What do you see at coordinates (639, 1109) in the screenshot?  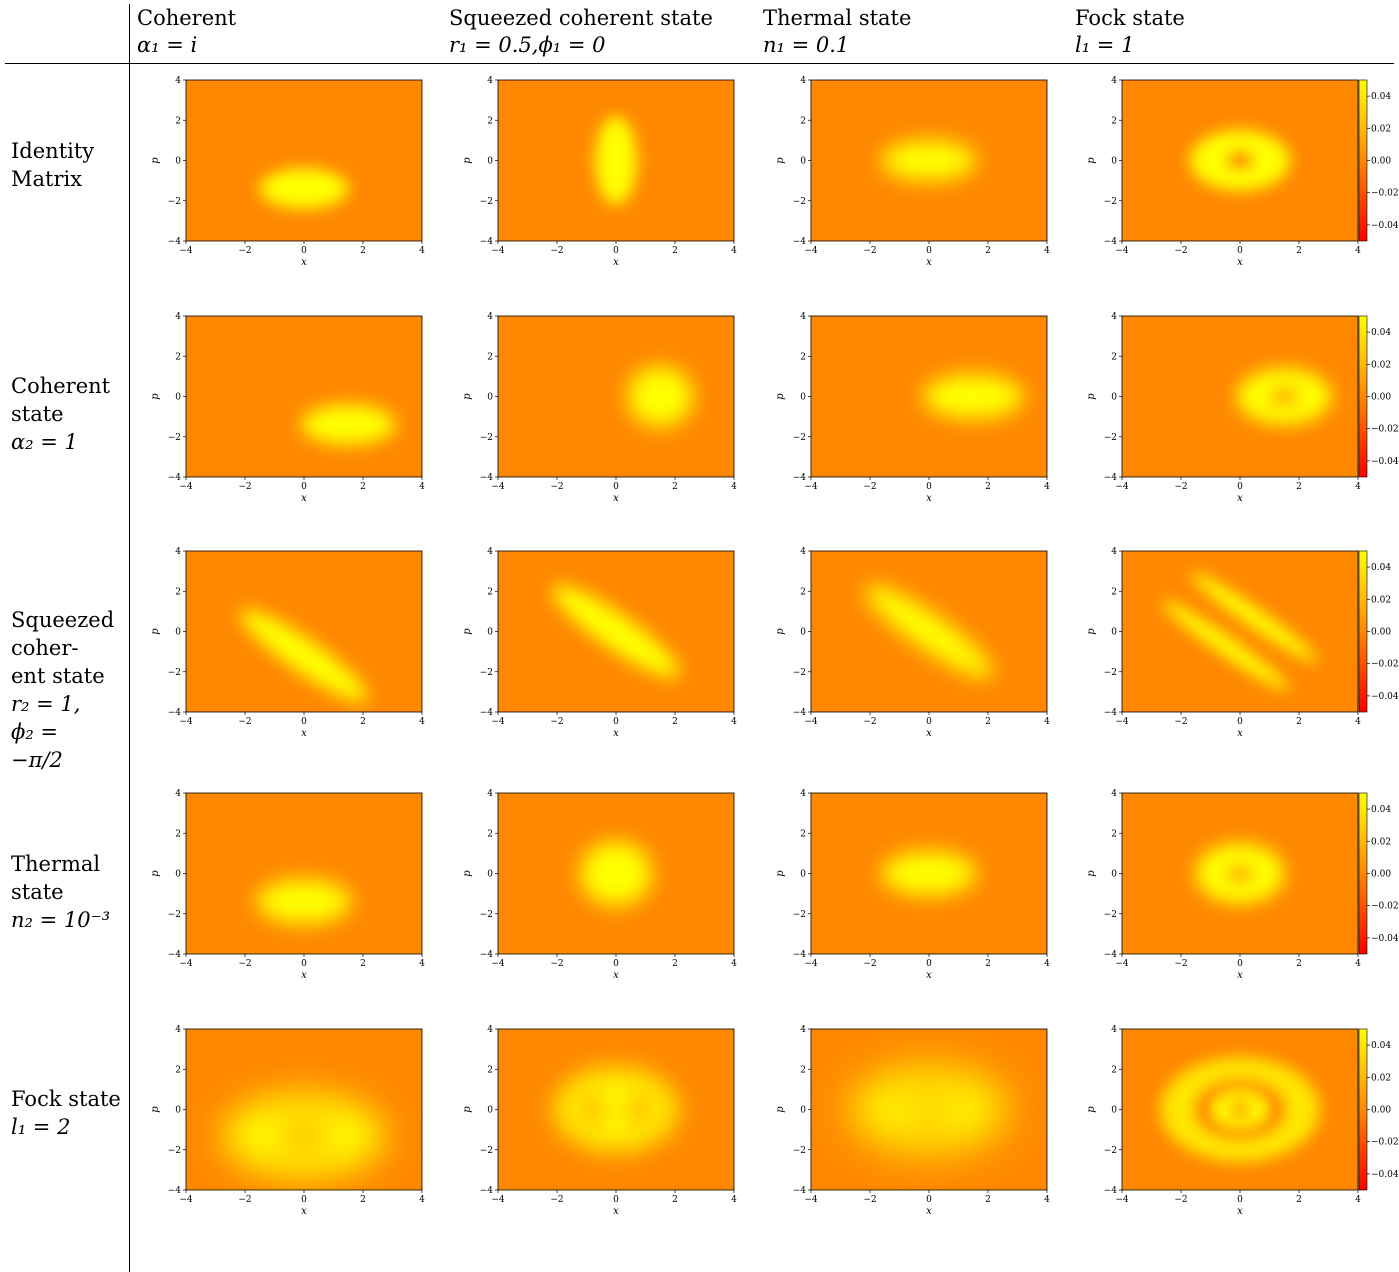 I see `wigner-dip` at bounding box center [639, 1109].